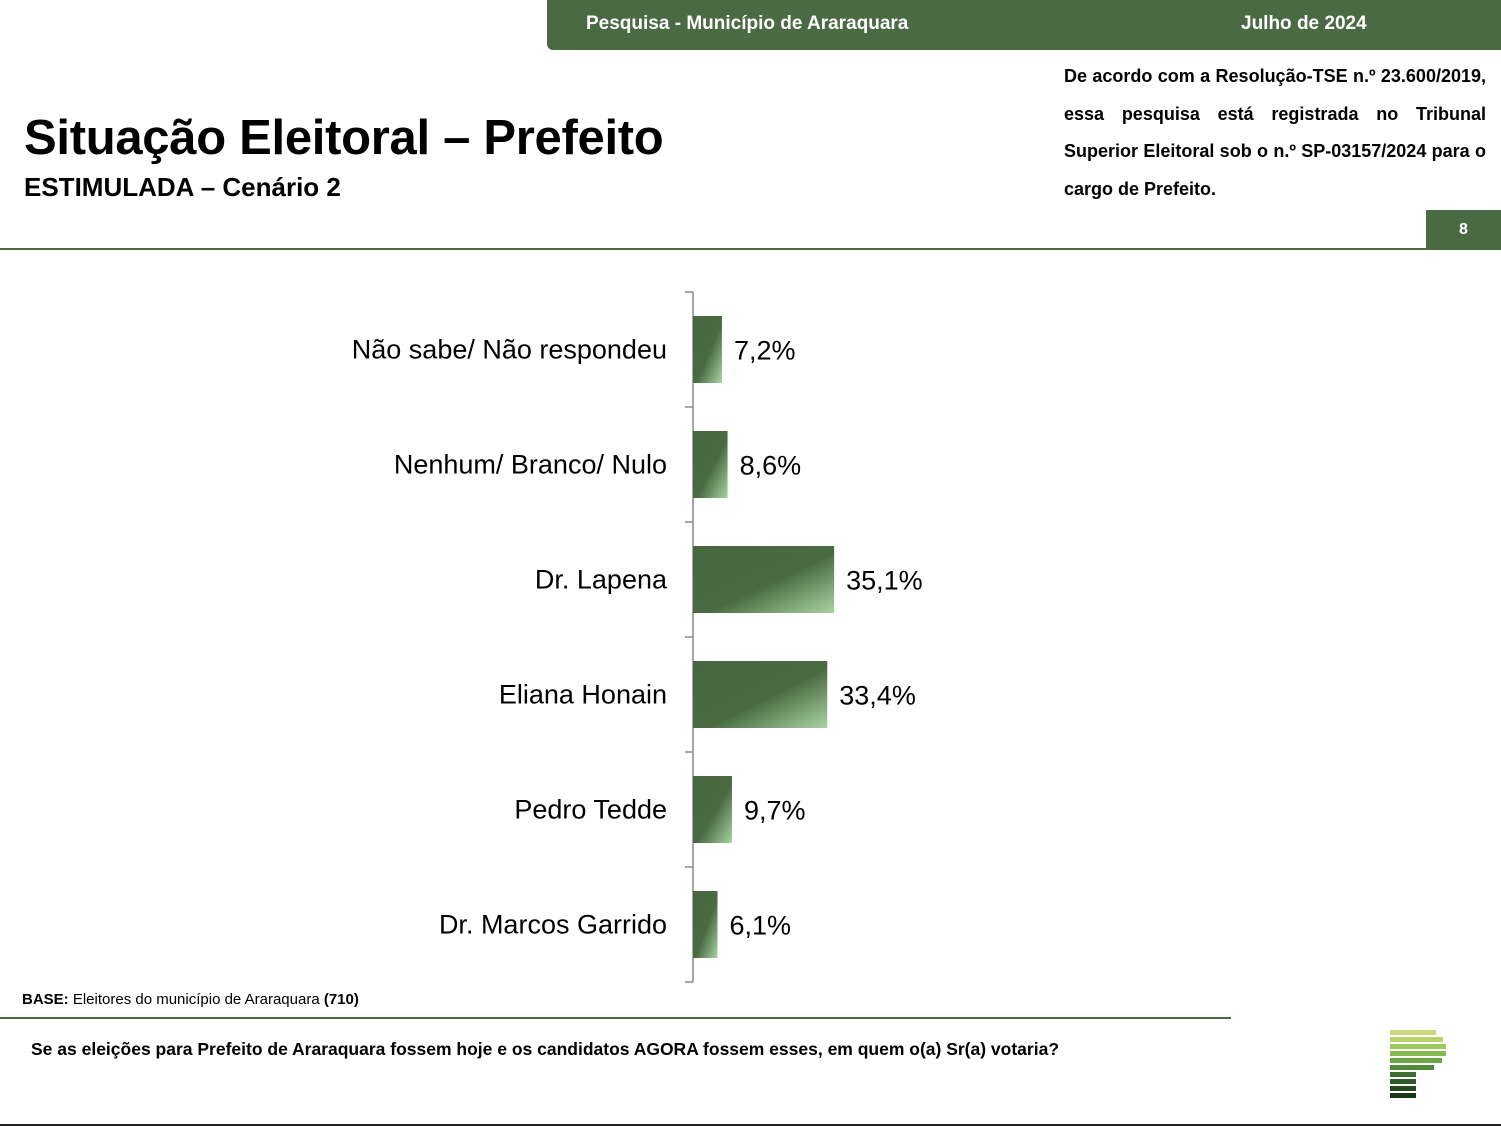  What do you see at coordinates (530, 465) in the screenshot?
I see `category-label: Nenhum/ Branco/ Nulo` at bounding box center [530, 465].